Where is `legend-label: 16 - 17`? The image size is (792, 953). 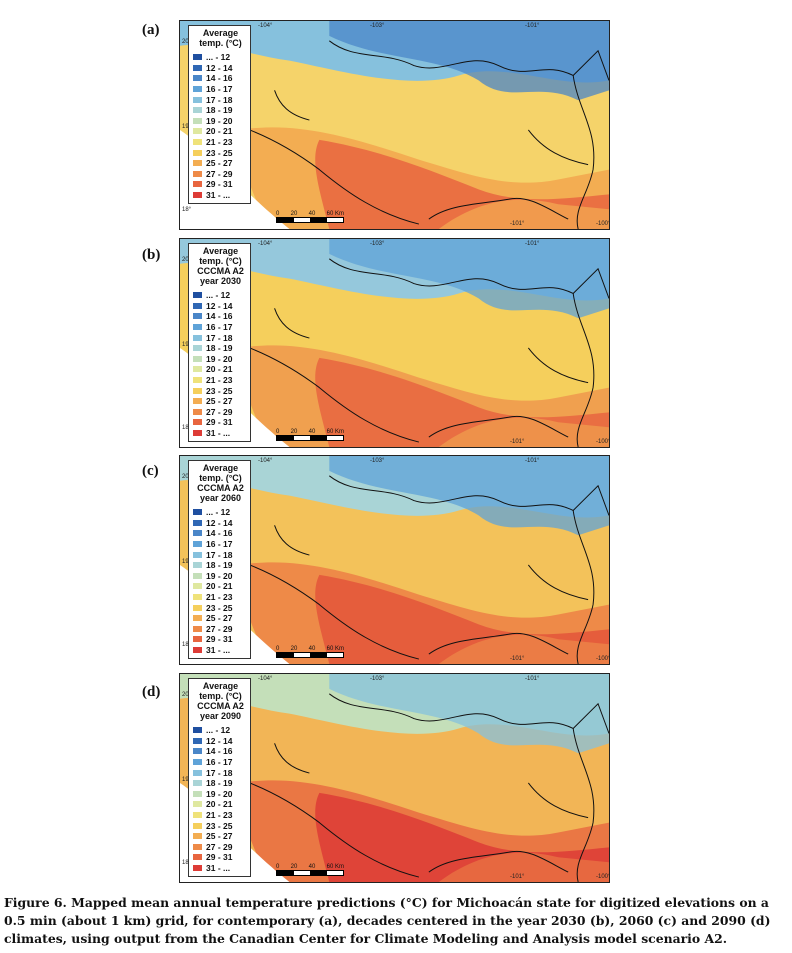
legend-label: 16 - 17 is located at coordinates (219, 762).